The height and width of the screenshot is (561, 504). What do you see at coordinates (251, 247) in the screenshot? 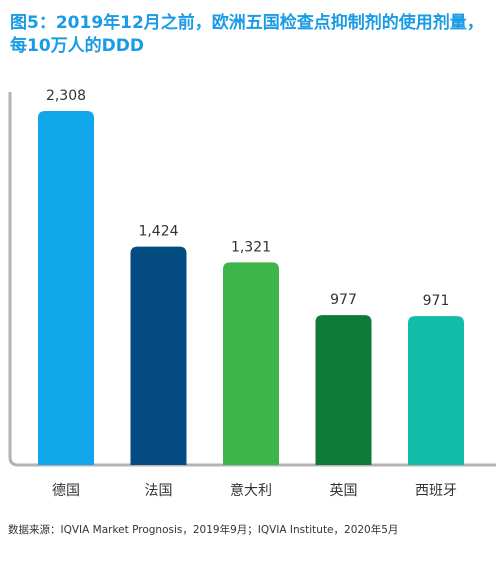
I see `value-label-3: 1,321` at bounding box center [251, 247].